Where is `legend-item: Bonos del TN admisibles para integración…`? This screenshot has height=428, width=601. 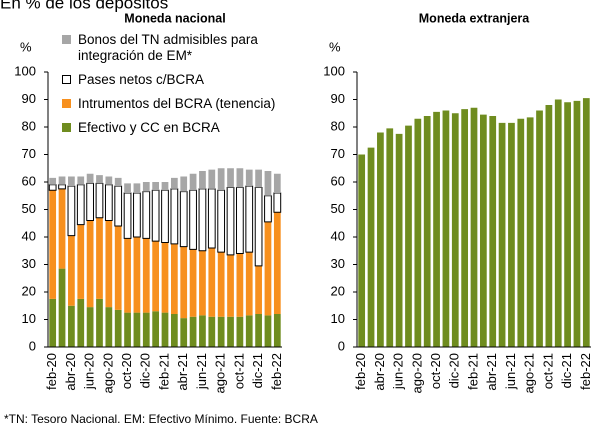
legend-item: Bonos del TN admisibles para integración… is located at coordinates (177, 48).